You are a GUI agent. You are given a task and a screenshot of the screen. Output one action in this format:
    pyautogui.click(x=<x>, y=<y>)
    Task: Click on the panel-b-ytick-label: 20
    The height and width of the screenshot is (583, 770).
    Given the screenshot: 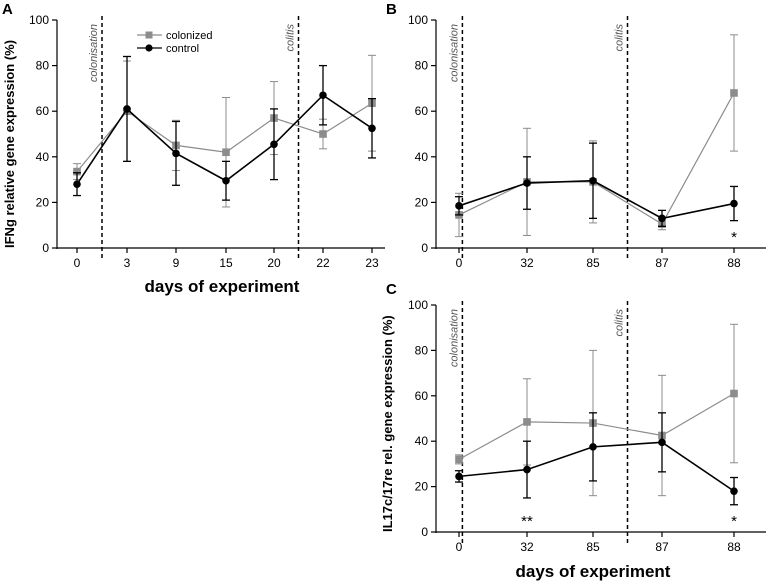 What is the action you would take?
    pyautogui.click(x=422, y=202)
    